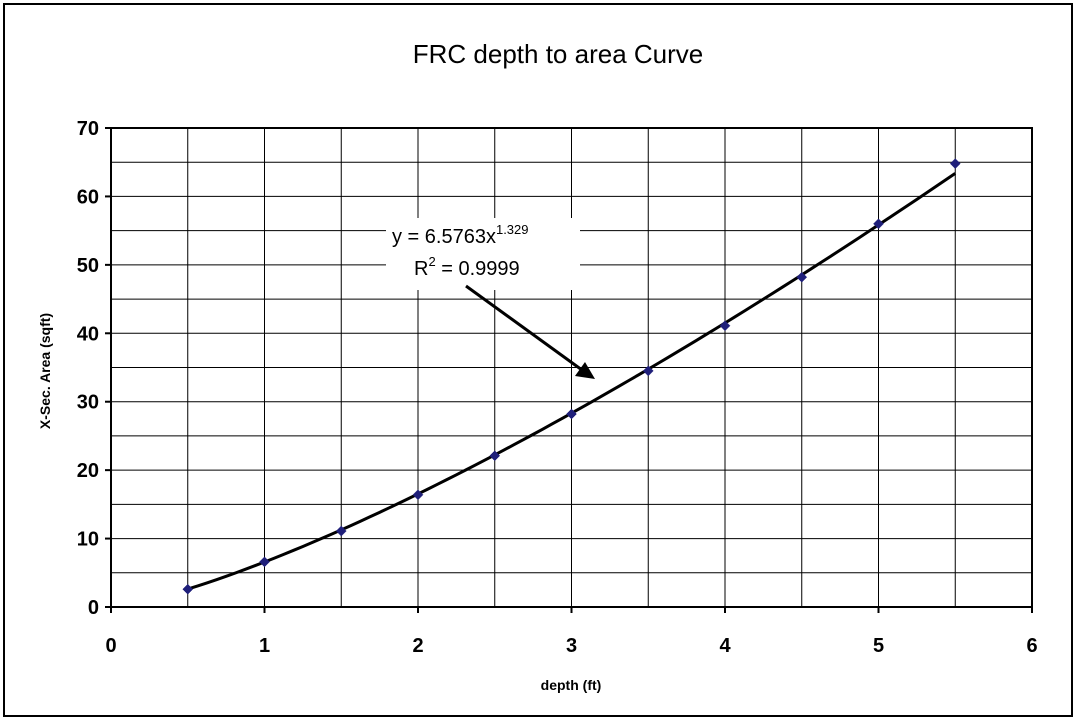  Describe the element at coordinates (1031, 646) in the screenshot. I see `x-axis-tick-label: 6` at that location.